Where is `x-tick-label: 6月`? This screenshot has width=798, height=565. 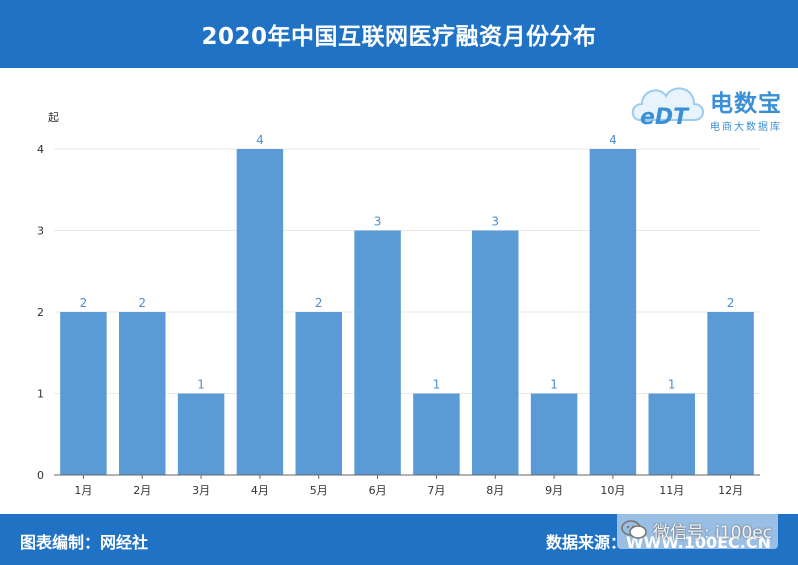 x-tick-label: 6月 is located at coordinates (378, 490).